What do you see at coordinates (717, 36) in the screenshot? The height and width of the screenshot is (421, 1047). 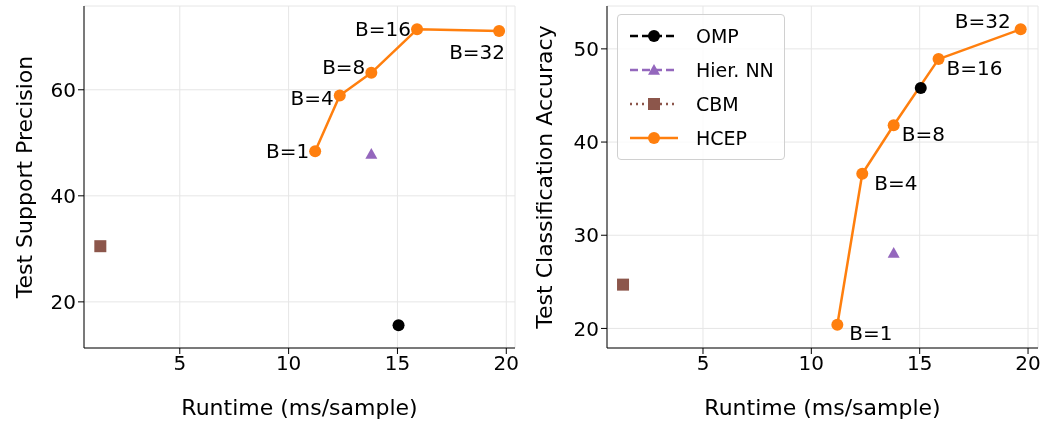 I see `legend-label: OMP` at bounding box center [717, 36].